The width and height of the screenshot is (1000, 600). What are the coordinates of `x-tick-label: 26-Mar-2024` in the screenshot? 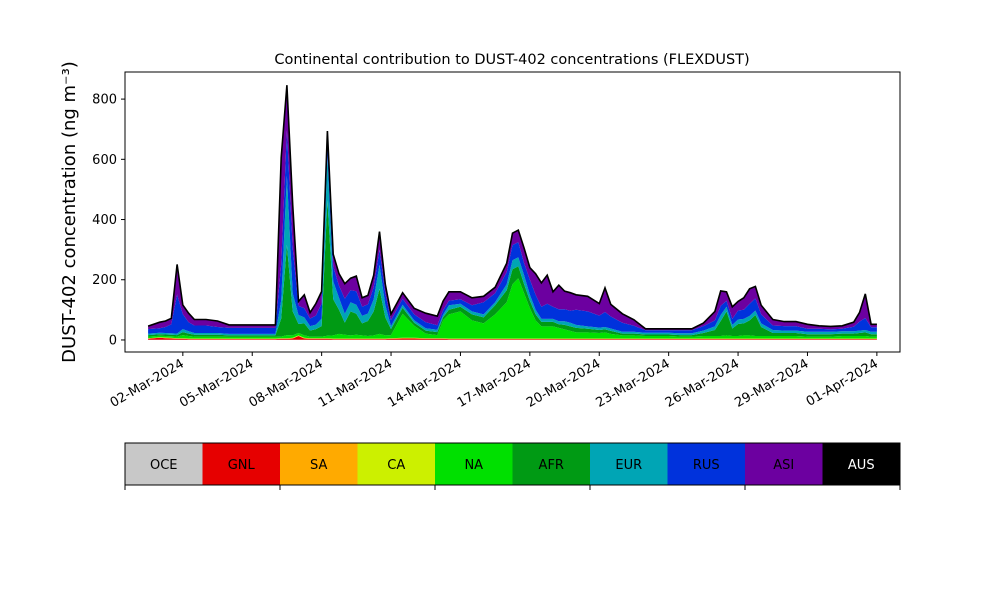 It's located at (702, 383).